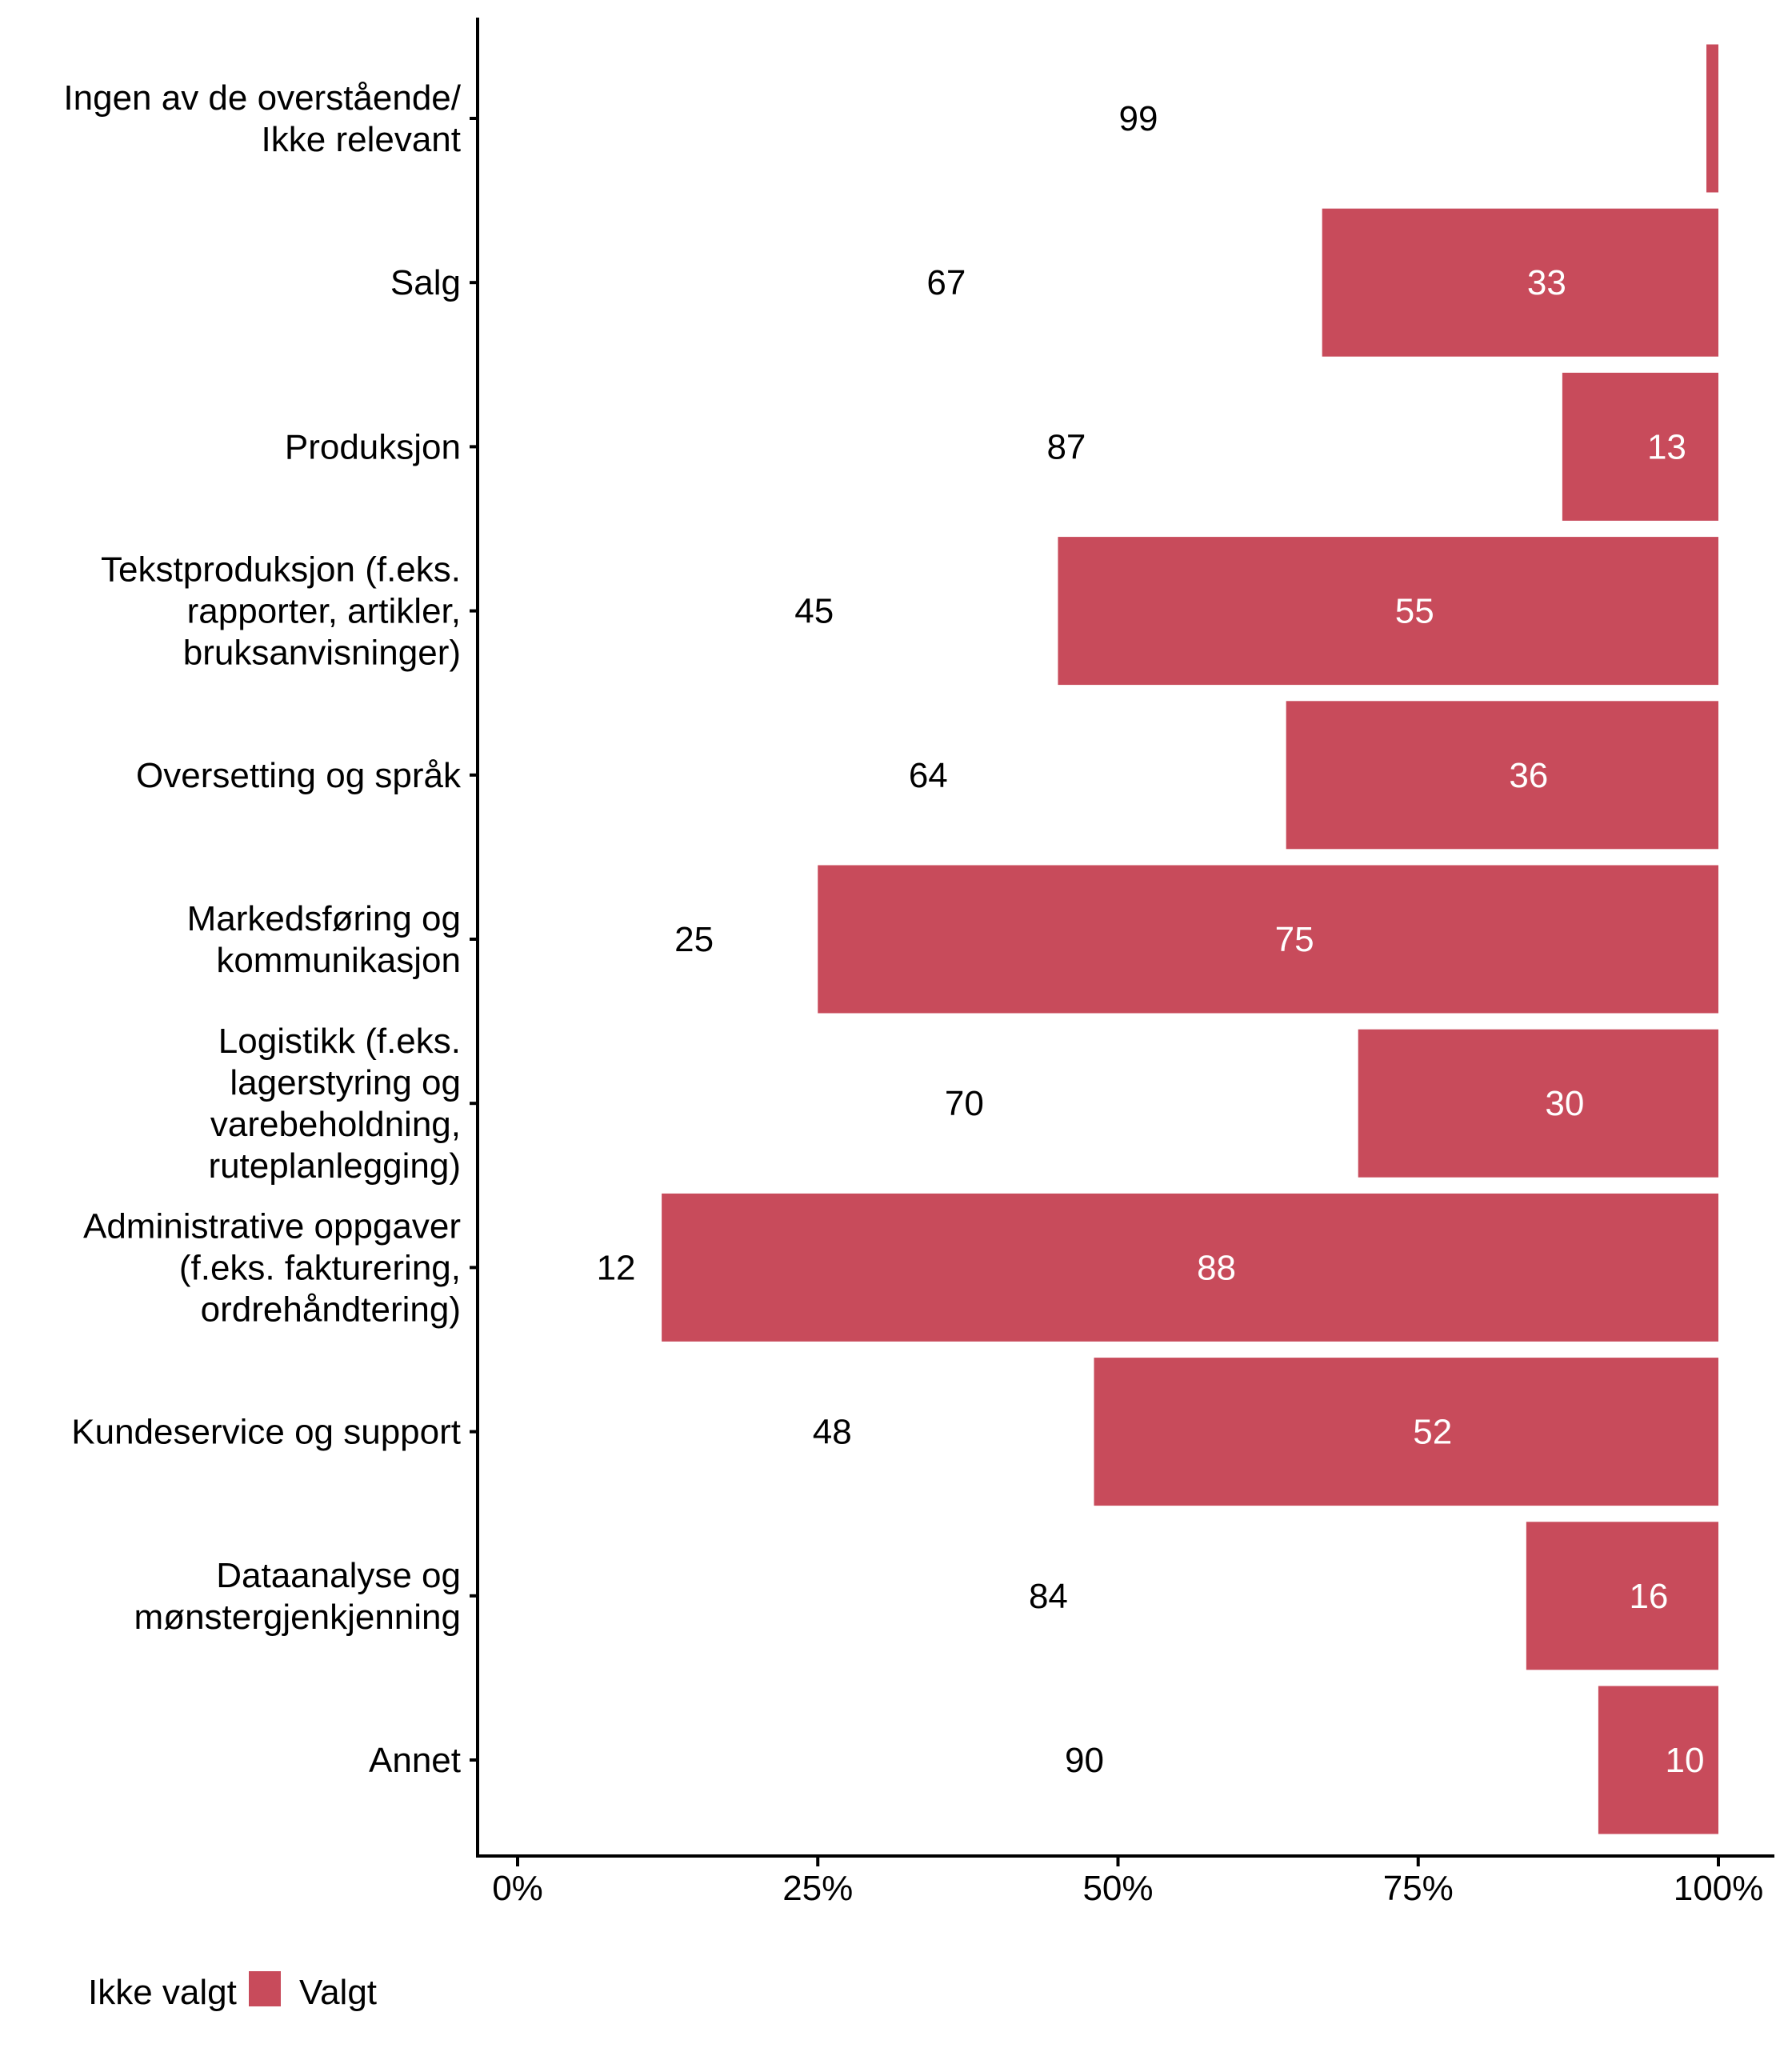  What do you see at coordinates (415, 1760) in the screenshot?
I see `category-label: Annet` at bounding box center [415, 1760].